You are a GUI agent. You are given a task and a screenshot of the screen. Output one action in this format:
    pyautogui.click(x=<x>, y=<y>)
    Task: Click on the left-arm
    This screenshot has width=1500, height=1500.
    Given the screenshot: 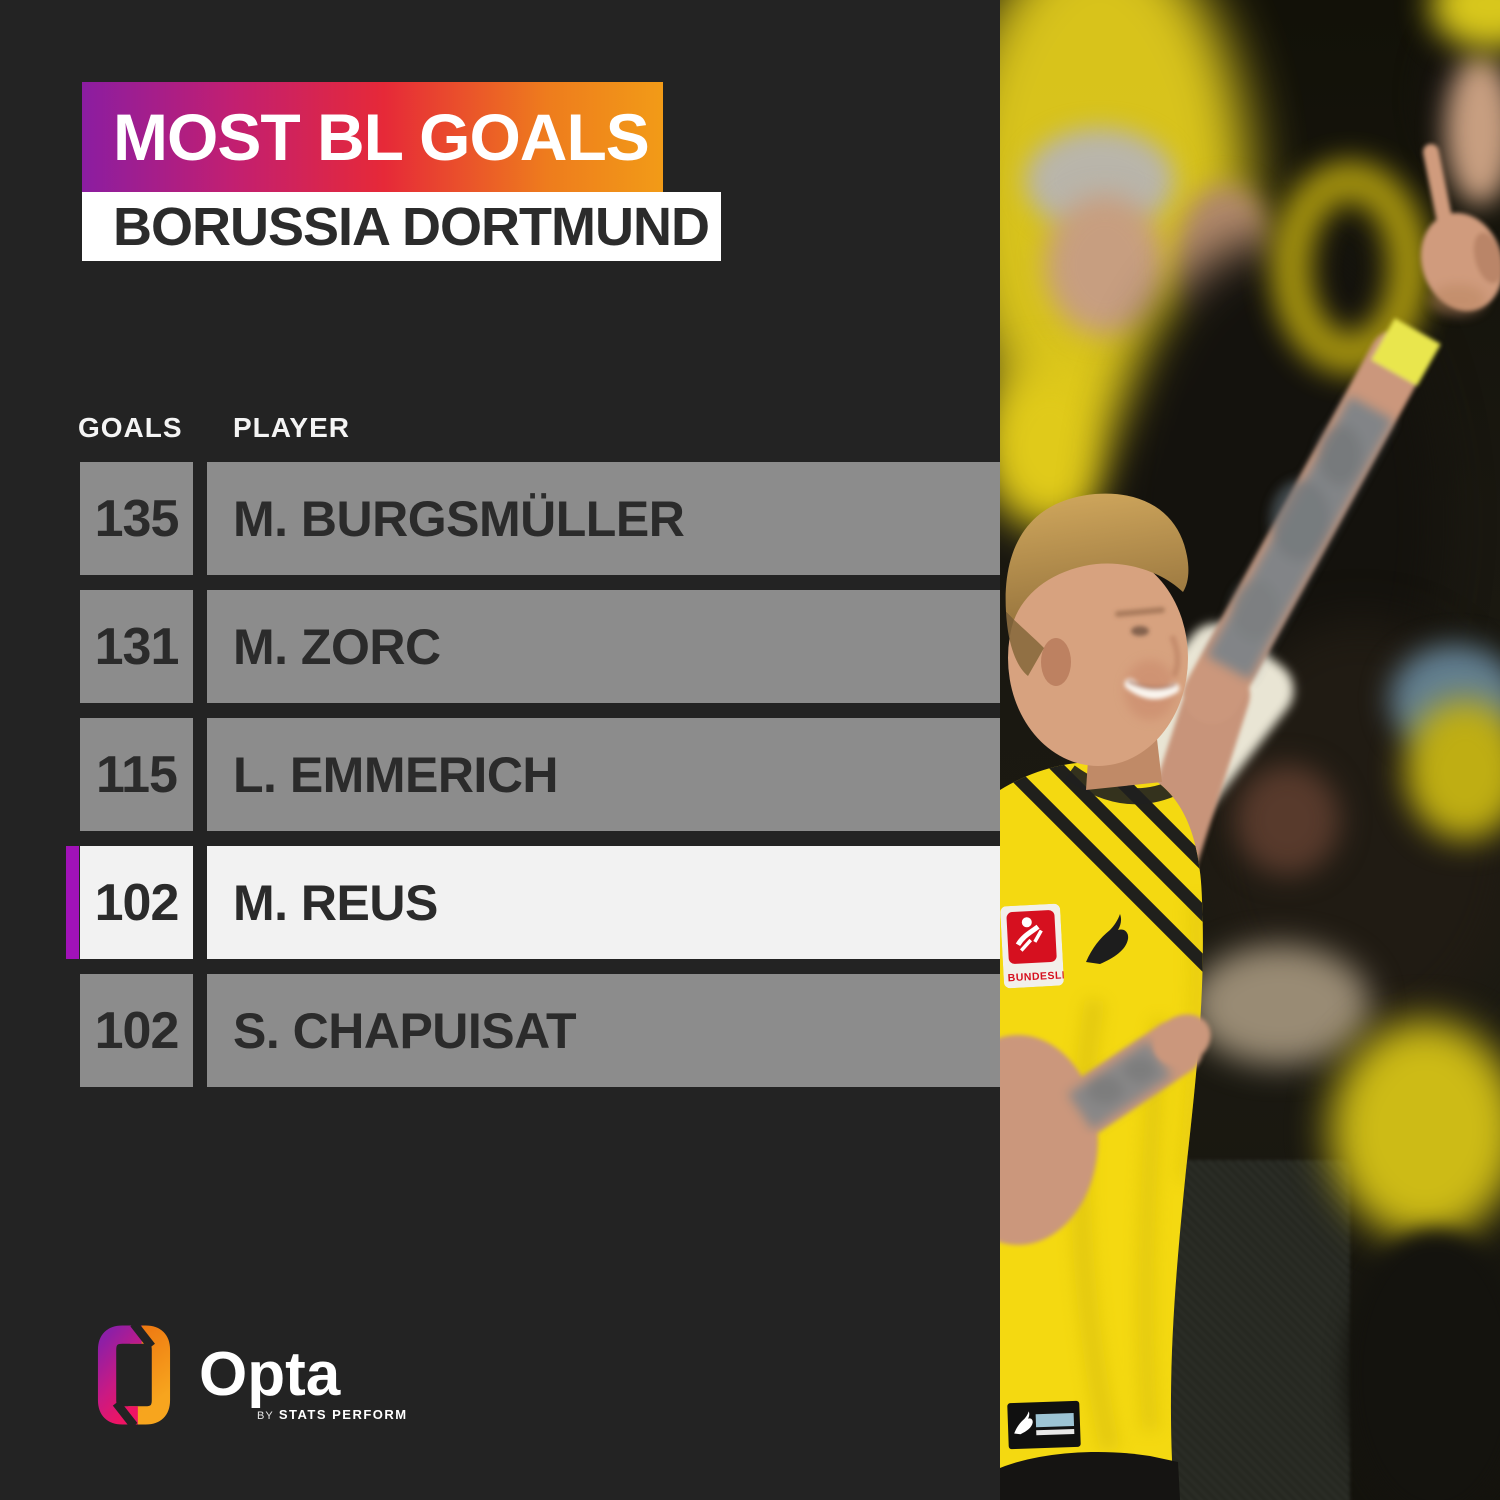 What is the action you would take?
    pyautogui.click(x=1105, y=1129)
    